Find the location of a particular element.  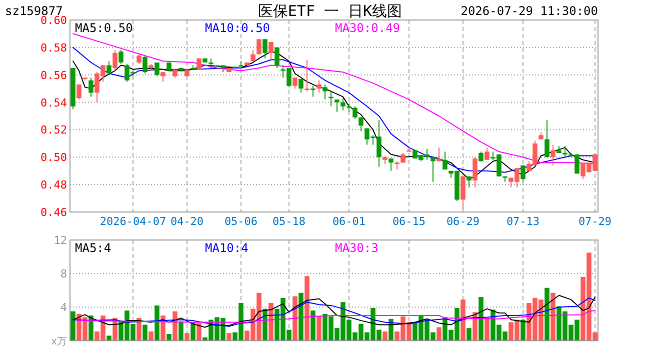

x-tick-label: 07-13 is located at coordinates (523, 221).